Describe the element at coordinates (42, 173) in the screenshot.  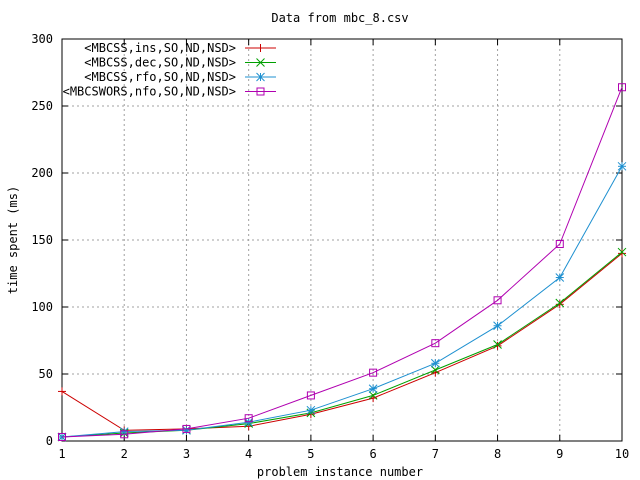
I see `y-tick-label: 200` at that location.